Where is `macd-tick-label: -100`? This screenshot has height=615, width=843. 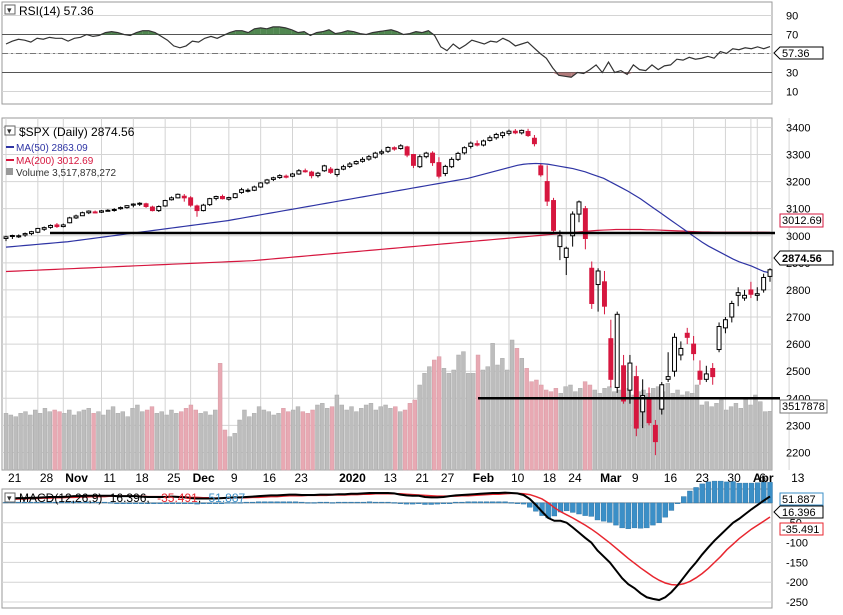
macd-tick-label: -100 is located at coordinates (797, 544).